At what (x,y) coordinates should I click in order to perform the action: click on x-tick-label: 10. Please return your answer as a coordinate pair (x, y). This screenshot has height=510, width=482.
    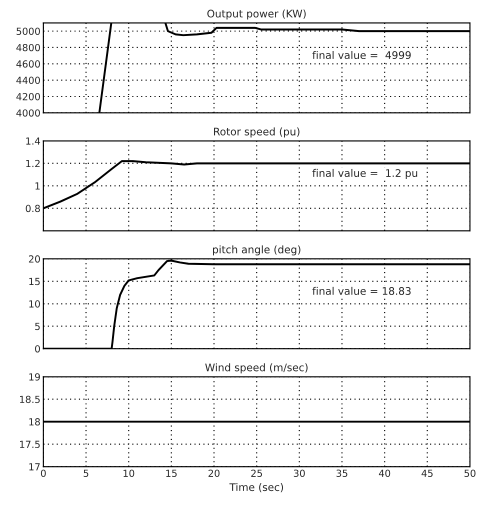
    Looking at the image, I should click on (129, 473).